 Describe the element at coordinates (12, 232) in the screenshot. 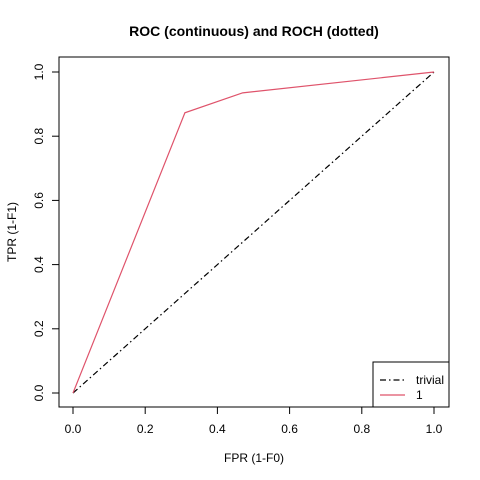

I see `y-axis-label: TPR (1-F1)` at that location.